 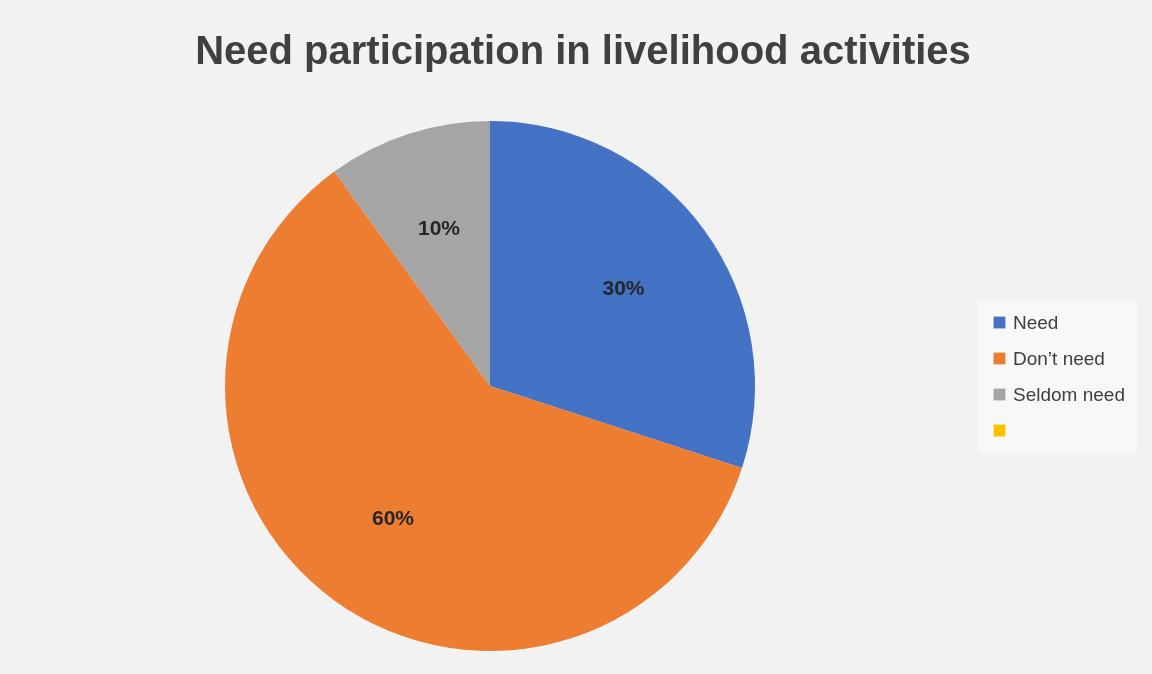 What do you see at coordinates (623, 288) in the screenshot?
I see `data-label: 30%` at bounding box center [623, 288].